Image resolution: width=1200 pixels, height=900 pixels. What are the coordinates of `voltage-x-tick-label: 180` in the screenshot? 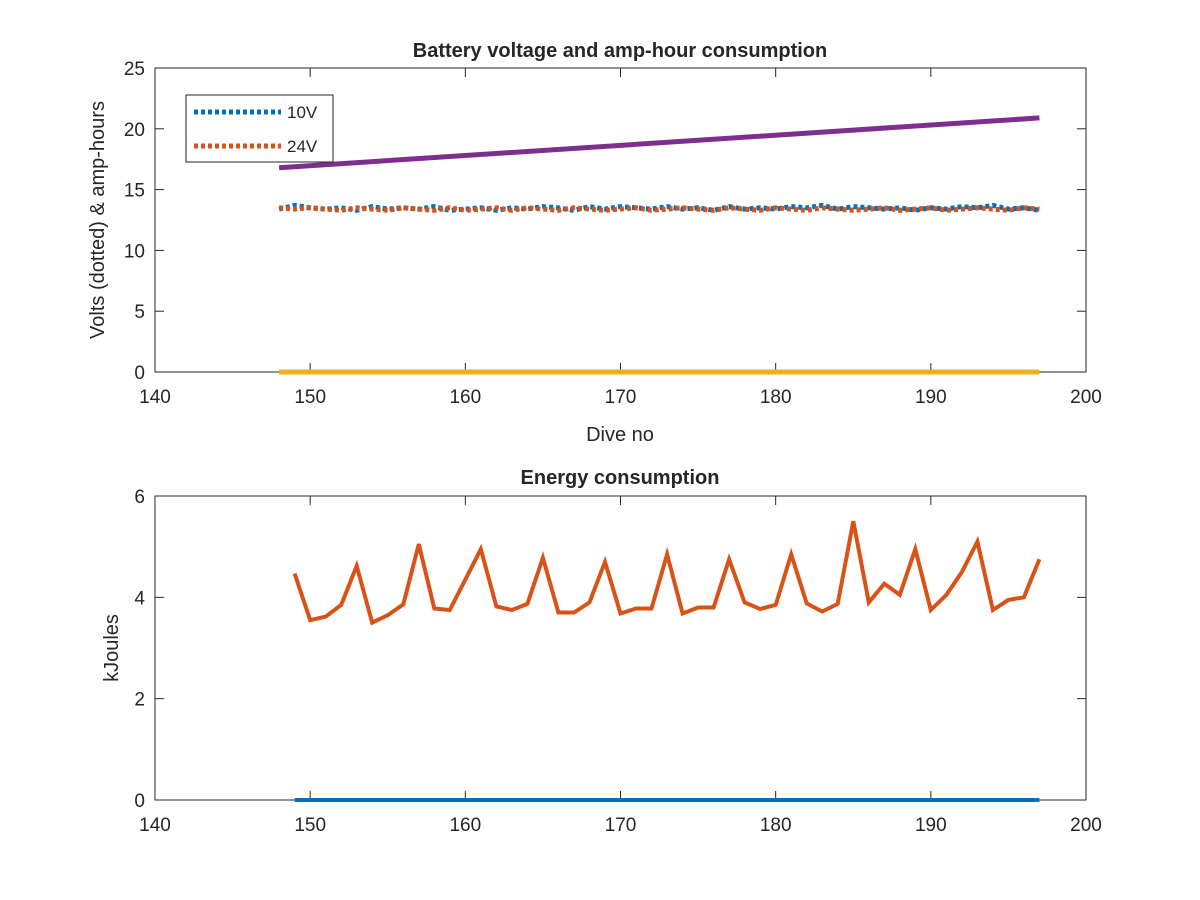 It's located at (776, 397).